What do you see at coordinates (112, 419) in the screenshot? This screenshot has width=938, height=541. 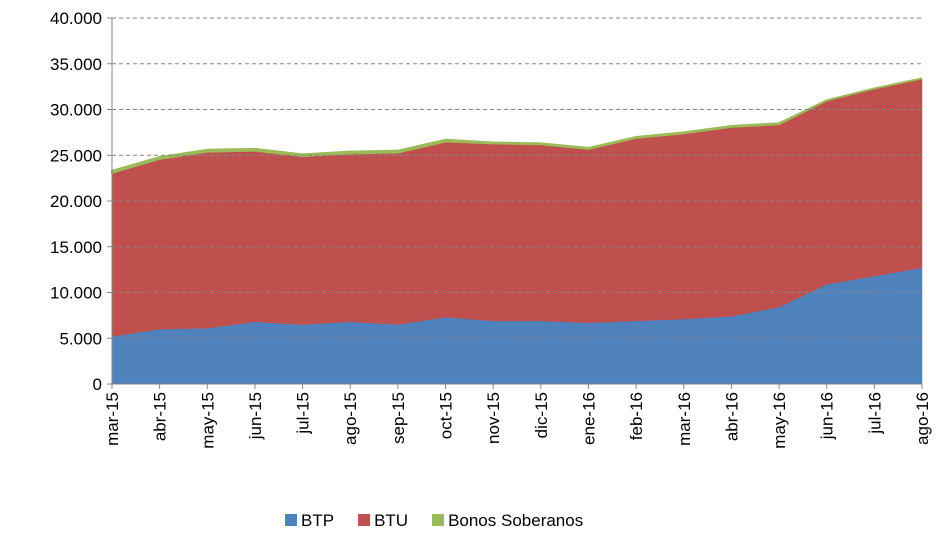 I see `x-tick-label: mar-15` at bounding box center [112, 419].